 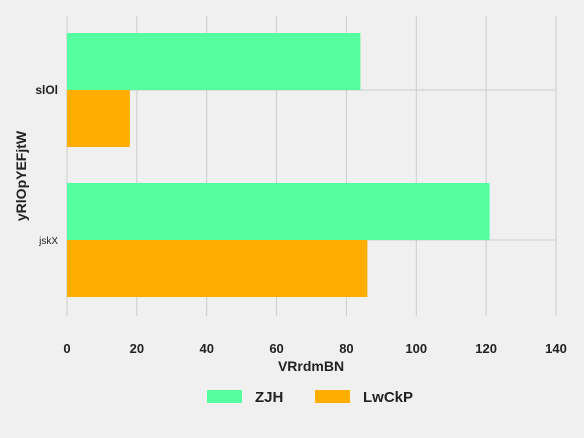 I want to click on legend-label-zjh: ZJH, so click(x=269, y=397).